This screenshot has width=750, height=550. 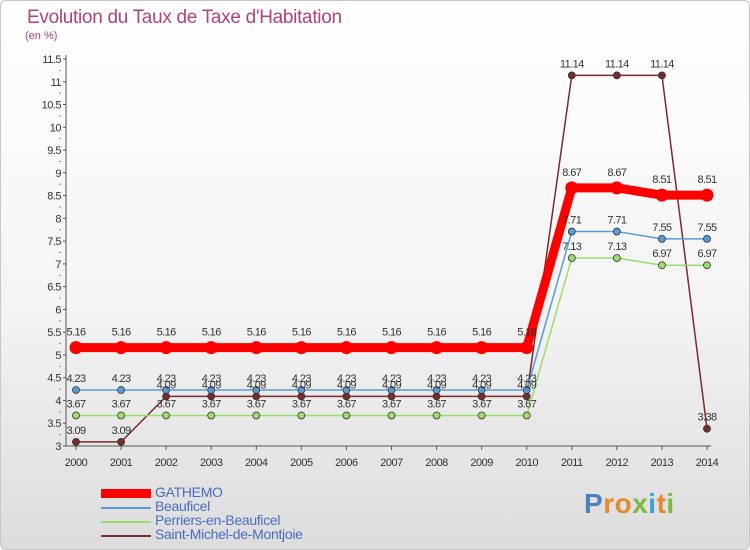 I want to click on data-label: 8.67, so click(x=571, y=173).